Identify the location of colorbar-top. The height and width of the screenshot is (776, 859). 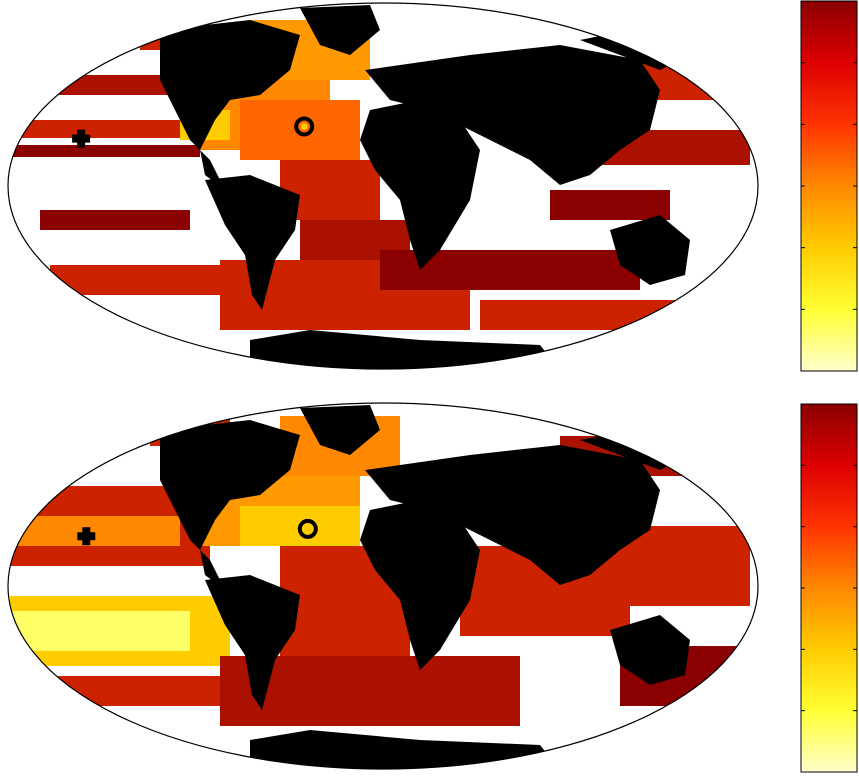
(829, 186).